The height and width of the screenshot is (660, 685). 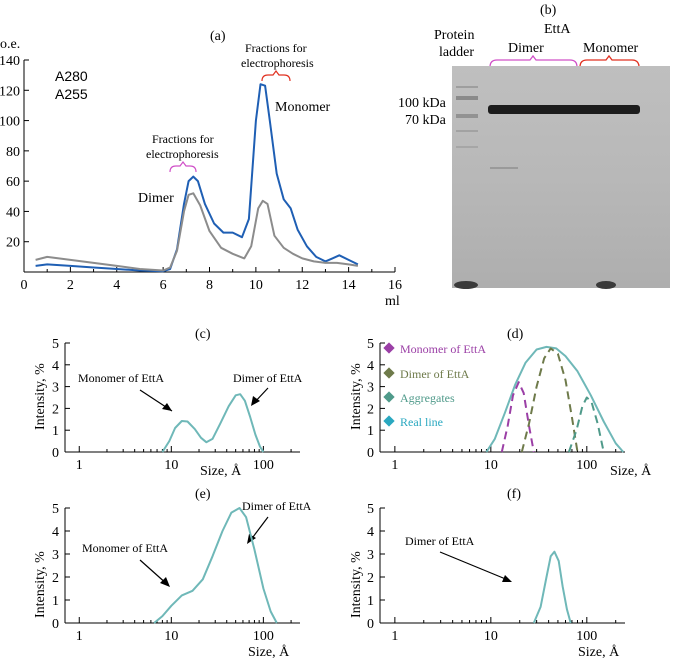 What do you see at coordinates (533, 61) in the screenshot?
I see `gel-dimer-bracket` at bounding box center [533, 61].